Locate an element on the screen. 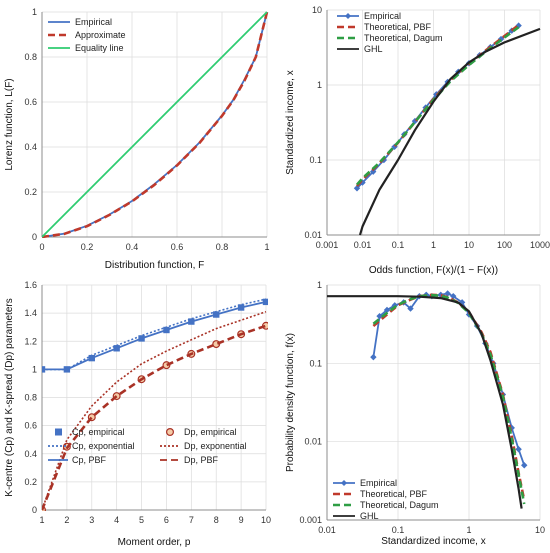 This screenshot has height=553, width=550. legend-entry: Dp, exponential is located at coordinates (203, 446).